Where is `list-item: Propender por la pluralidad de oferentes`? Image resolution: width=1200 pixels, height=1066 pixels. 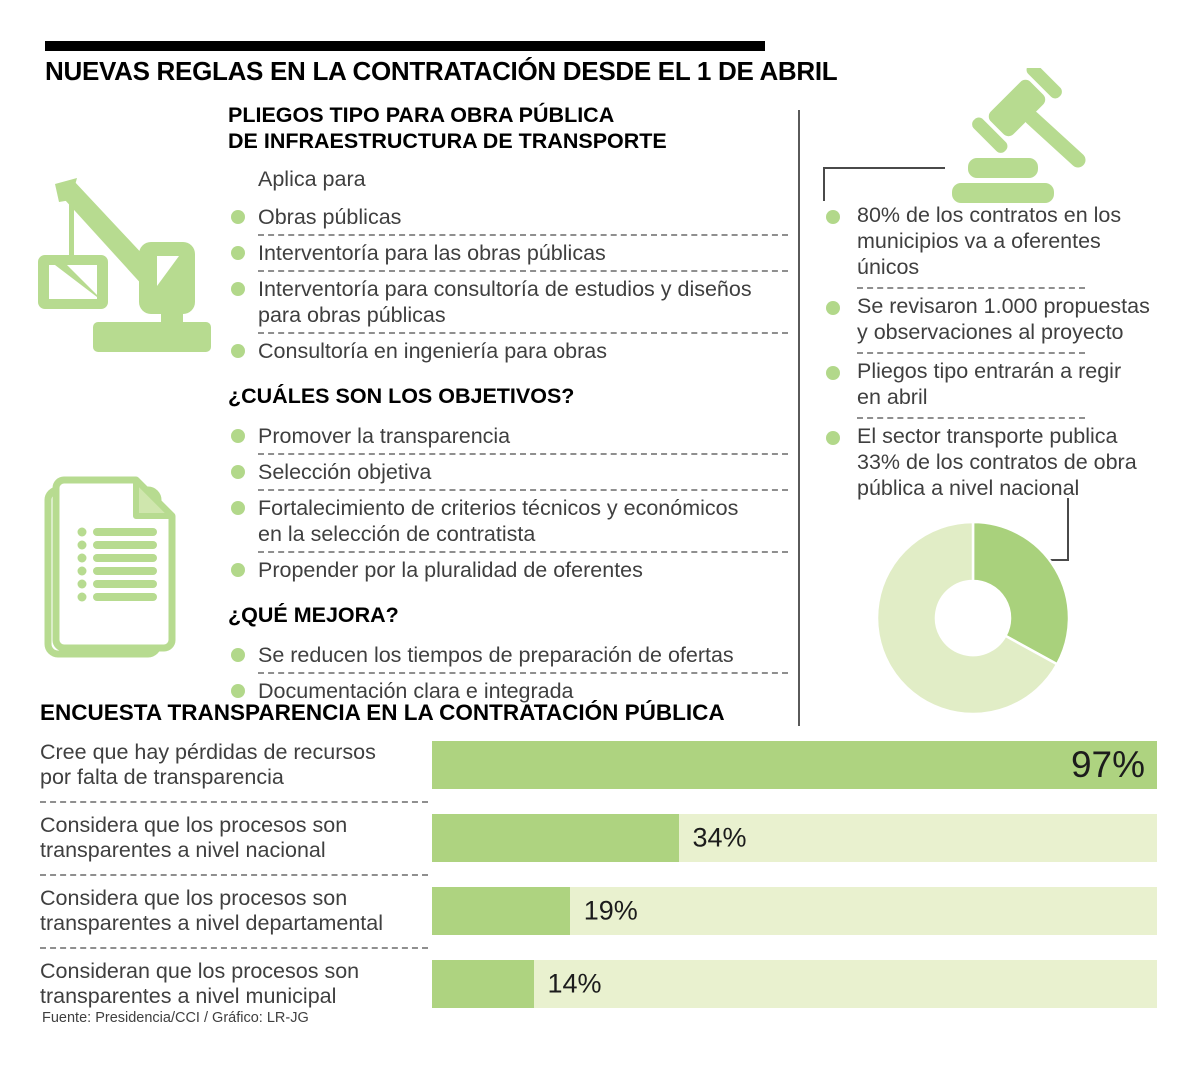 list-item: Propender por la pluralidad de oferentes is located at coordinates (509, 571).